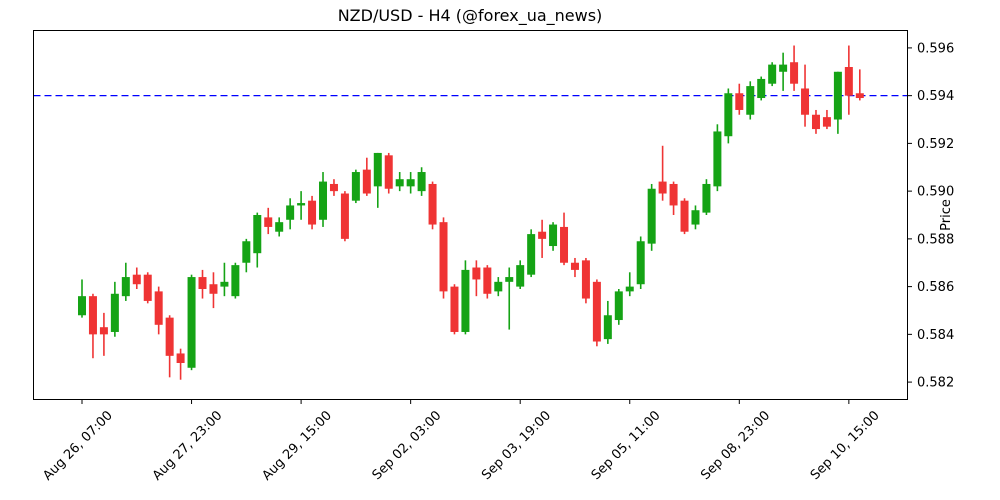 The width and height of the screenshot is (1000, 500). What do you see at coordinates (297, 446) in the screenshot?
I see `x-tick-label: Aug 29, 15:00` at bounding box center [297, 446].